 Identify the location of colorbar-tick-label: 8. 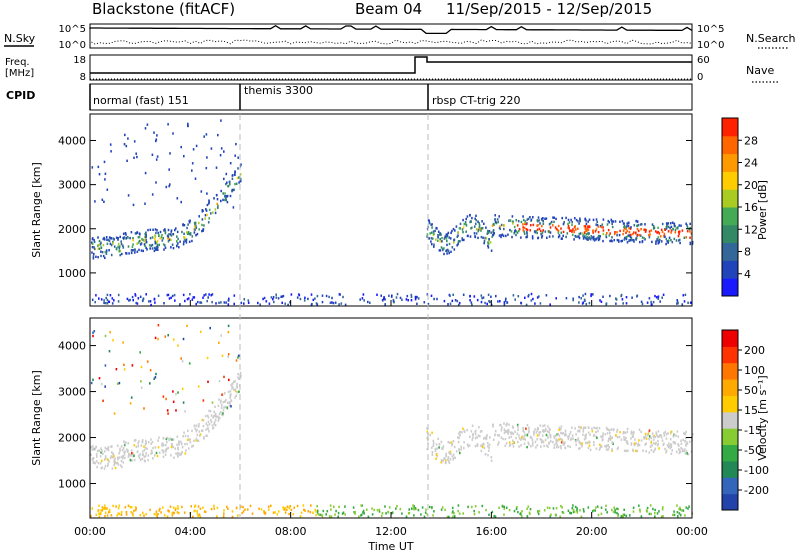
(747, 252).